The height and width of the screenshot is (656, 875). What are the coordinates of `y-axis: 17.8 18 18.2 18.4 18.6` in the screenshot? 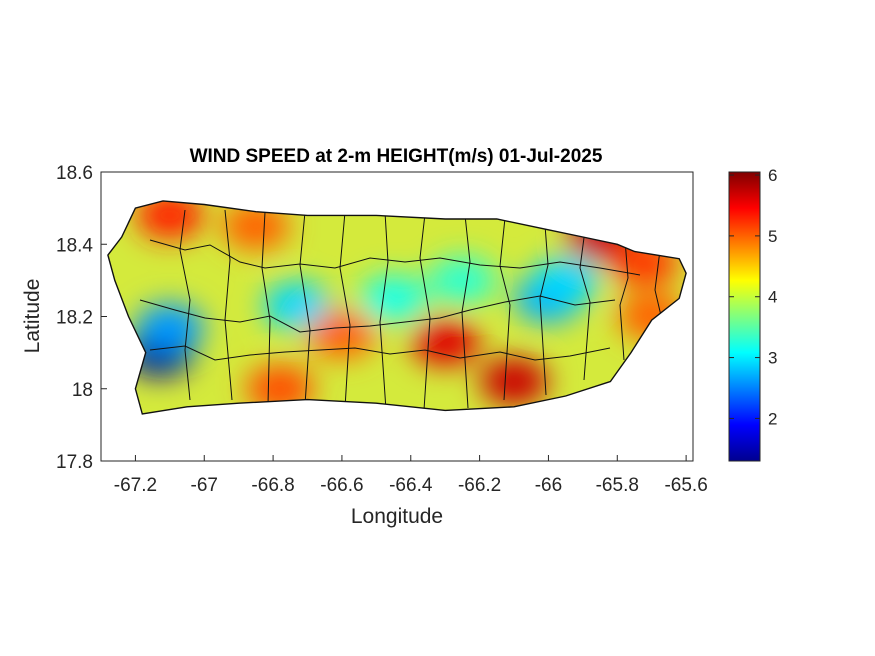 It's located at (81, 318).